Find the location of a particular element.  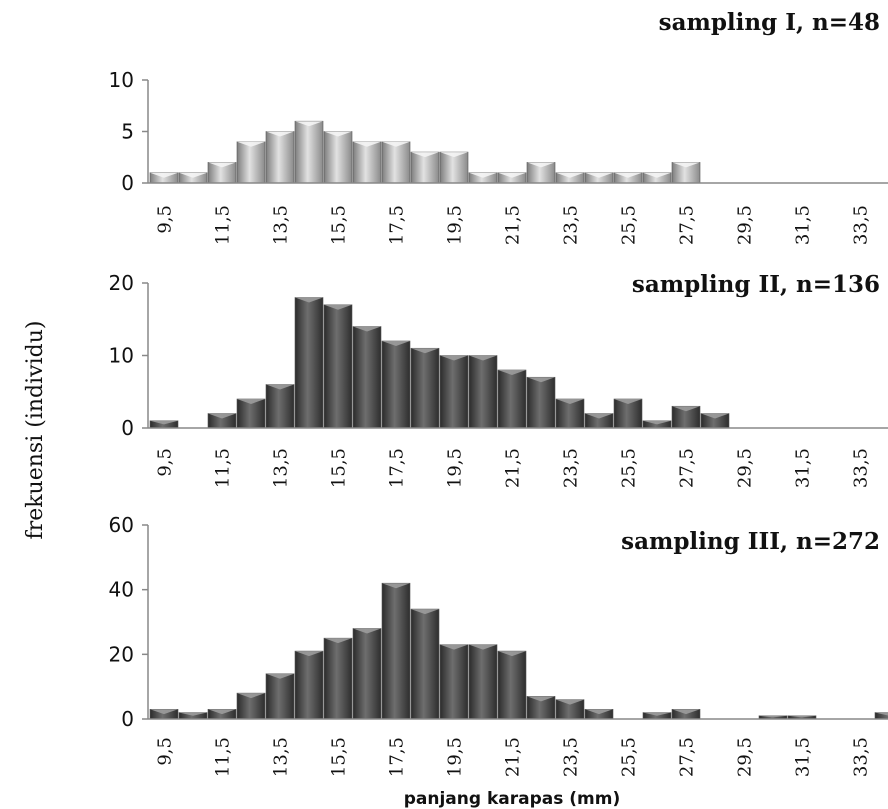

panel-1-ytick-label: 0 is located at coordinates (127, 183).